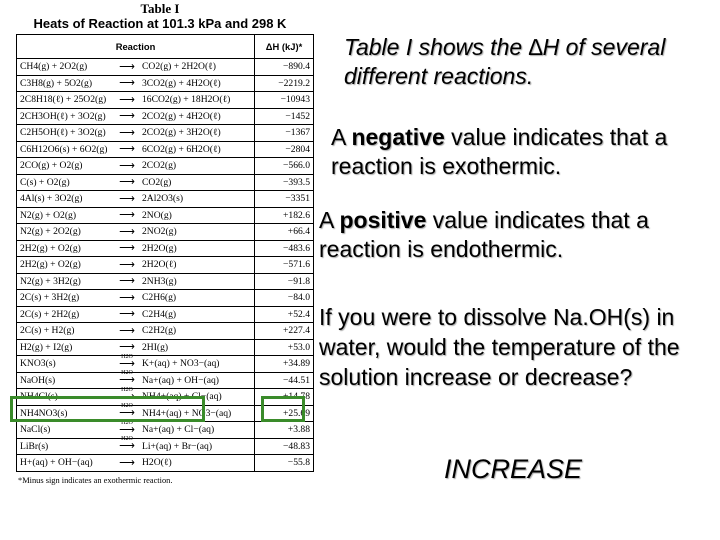 The image size is (720, 540). I want to click on reactants: 2C(s) + 2H2(g), so click(50, 314).